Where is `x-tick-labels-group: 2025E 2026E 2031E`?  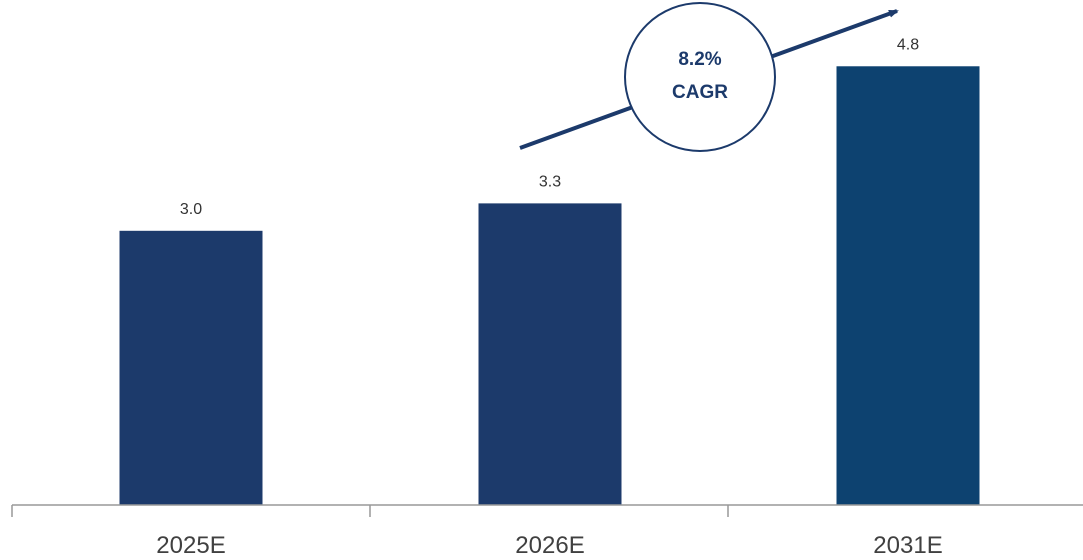 x-tick-labels-group: 2025E 2026E 2031E is located at coordinates (549, 545).